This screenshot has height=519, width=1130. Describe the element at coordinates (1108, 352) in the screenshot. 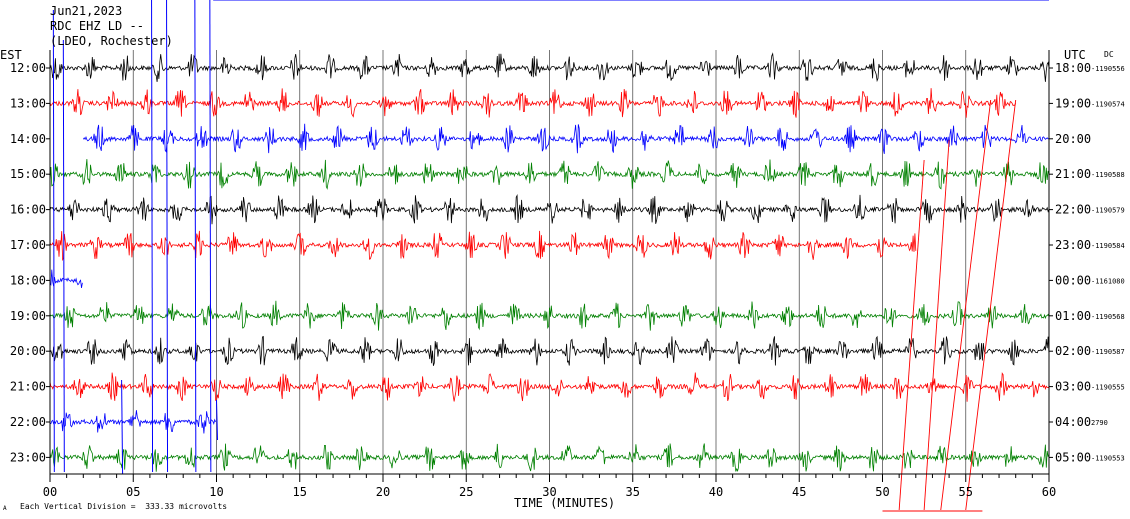

I see `dc-value: -1190587` at that location.